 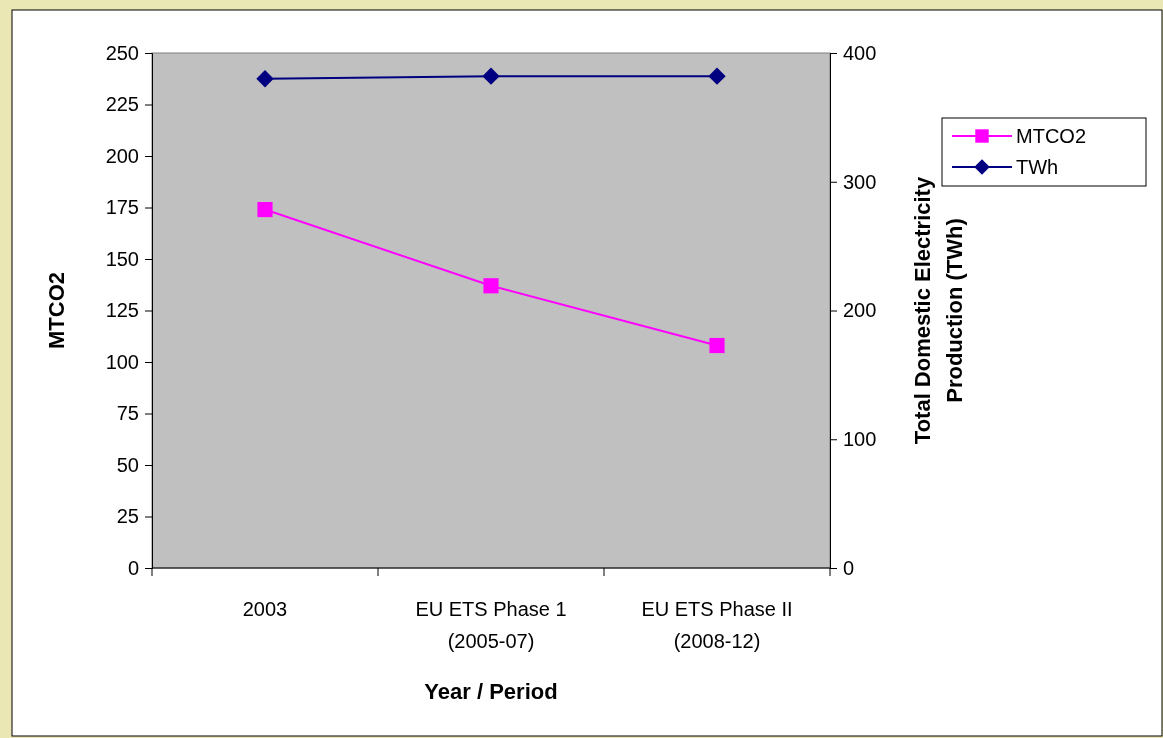 I want to click on y2-axis-title: Total Domestic Electricity Production (TWh), so click(x=938, y=310).